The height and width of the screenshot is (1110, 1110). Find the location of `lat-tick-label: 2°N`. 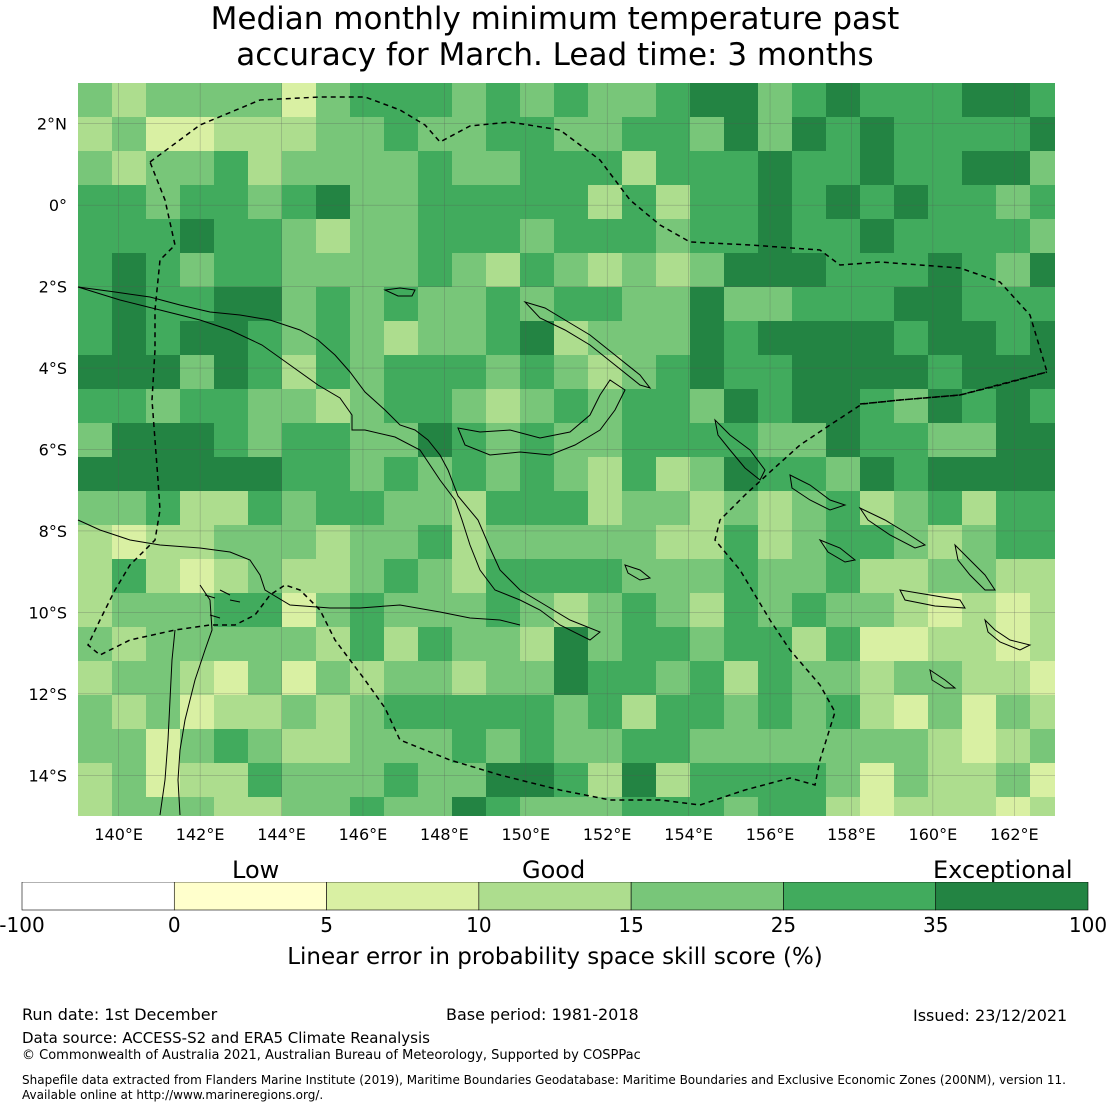

lat-tick-label: 2°N is located at coordinates (52, 124).